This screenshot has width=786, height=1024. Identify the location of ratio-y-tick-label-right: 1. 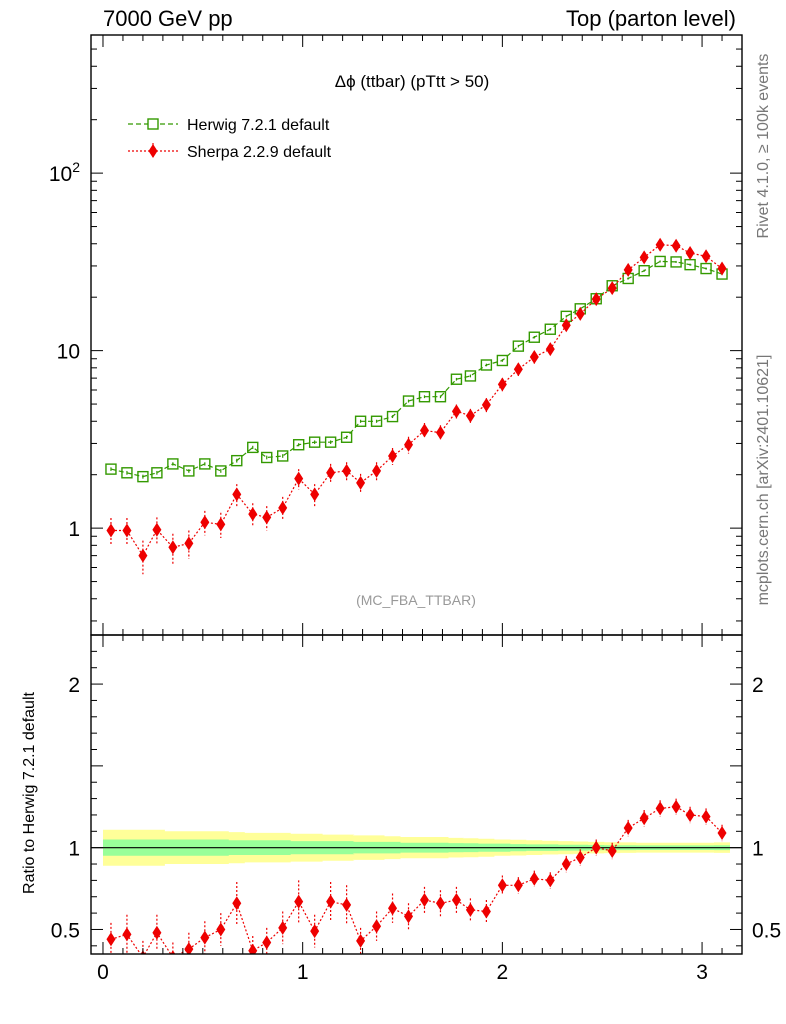
(758, 849).